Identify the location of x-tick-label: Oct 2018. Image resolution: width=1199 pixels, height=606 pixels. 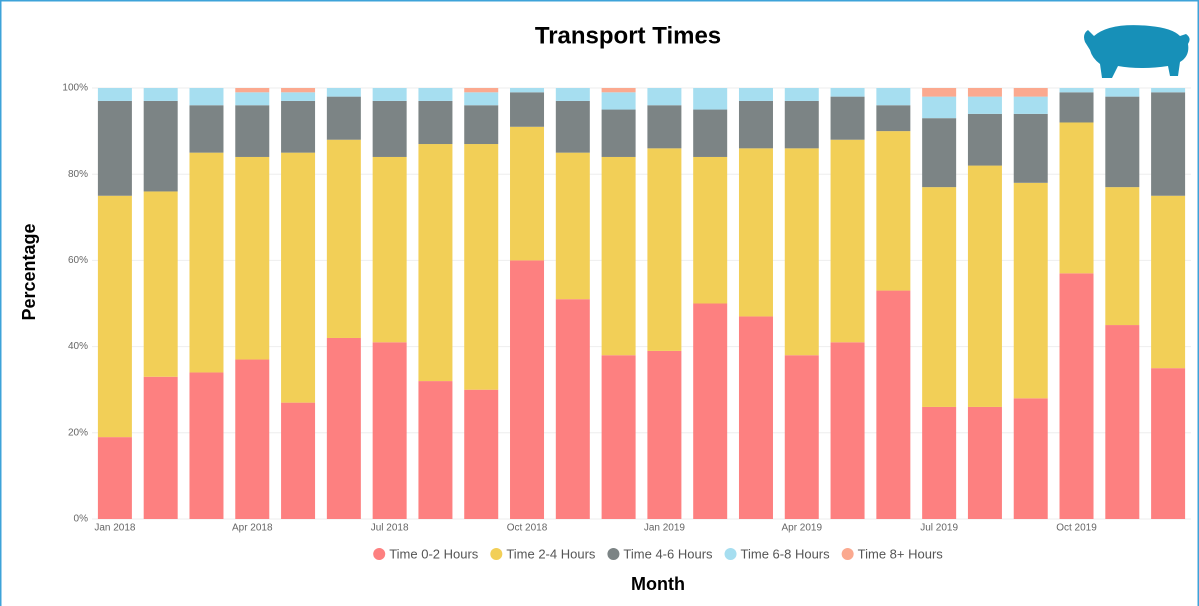
(527, 528).